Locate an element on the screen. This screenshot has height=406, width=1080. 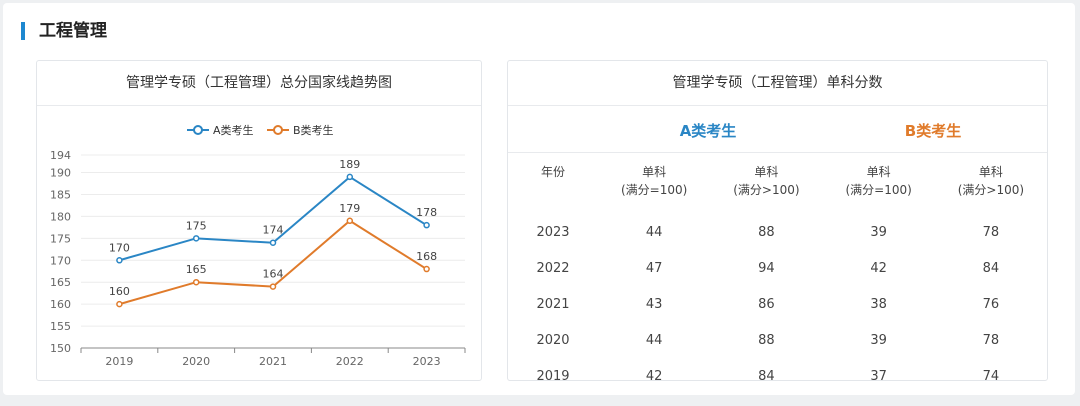
y-tick-label: 175 is located at coordinates (60, 238).